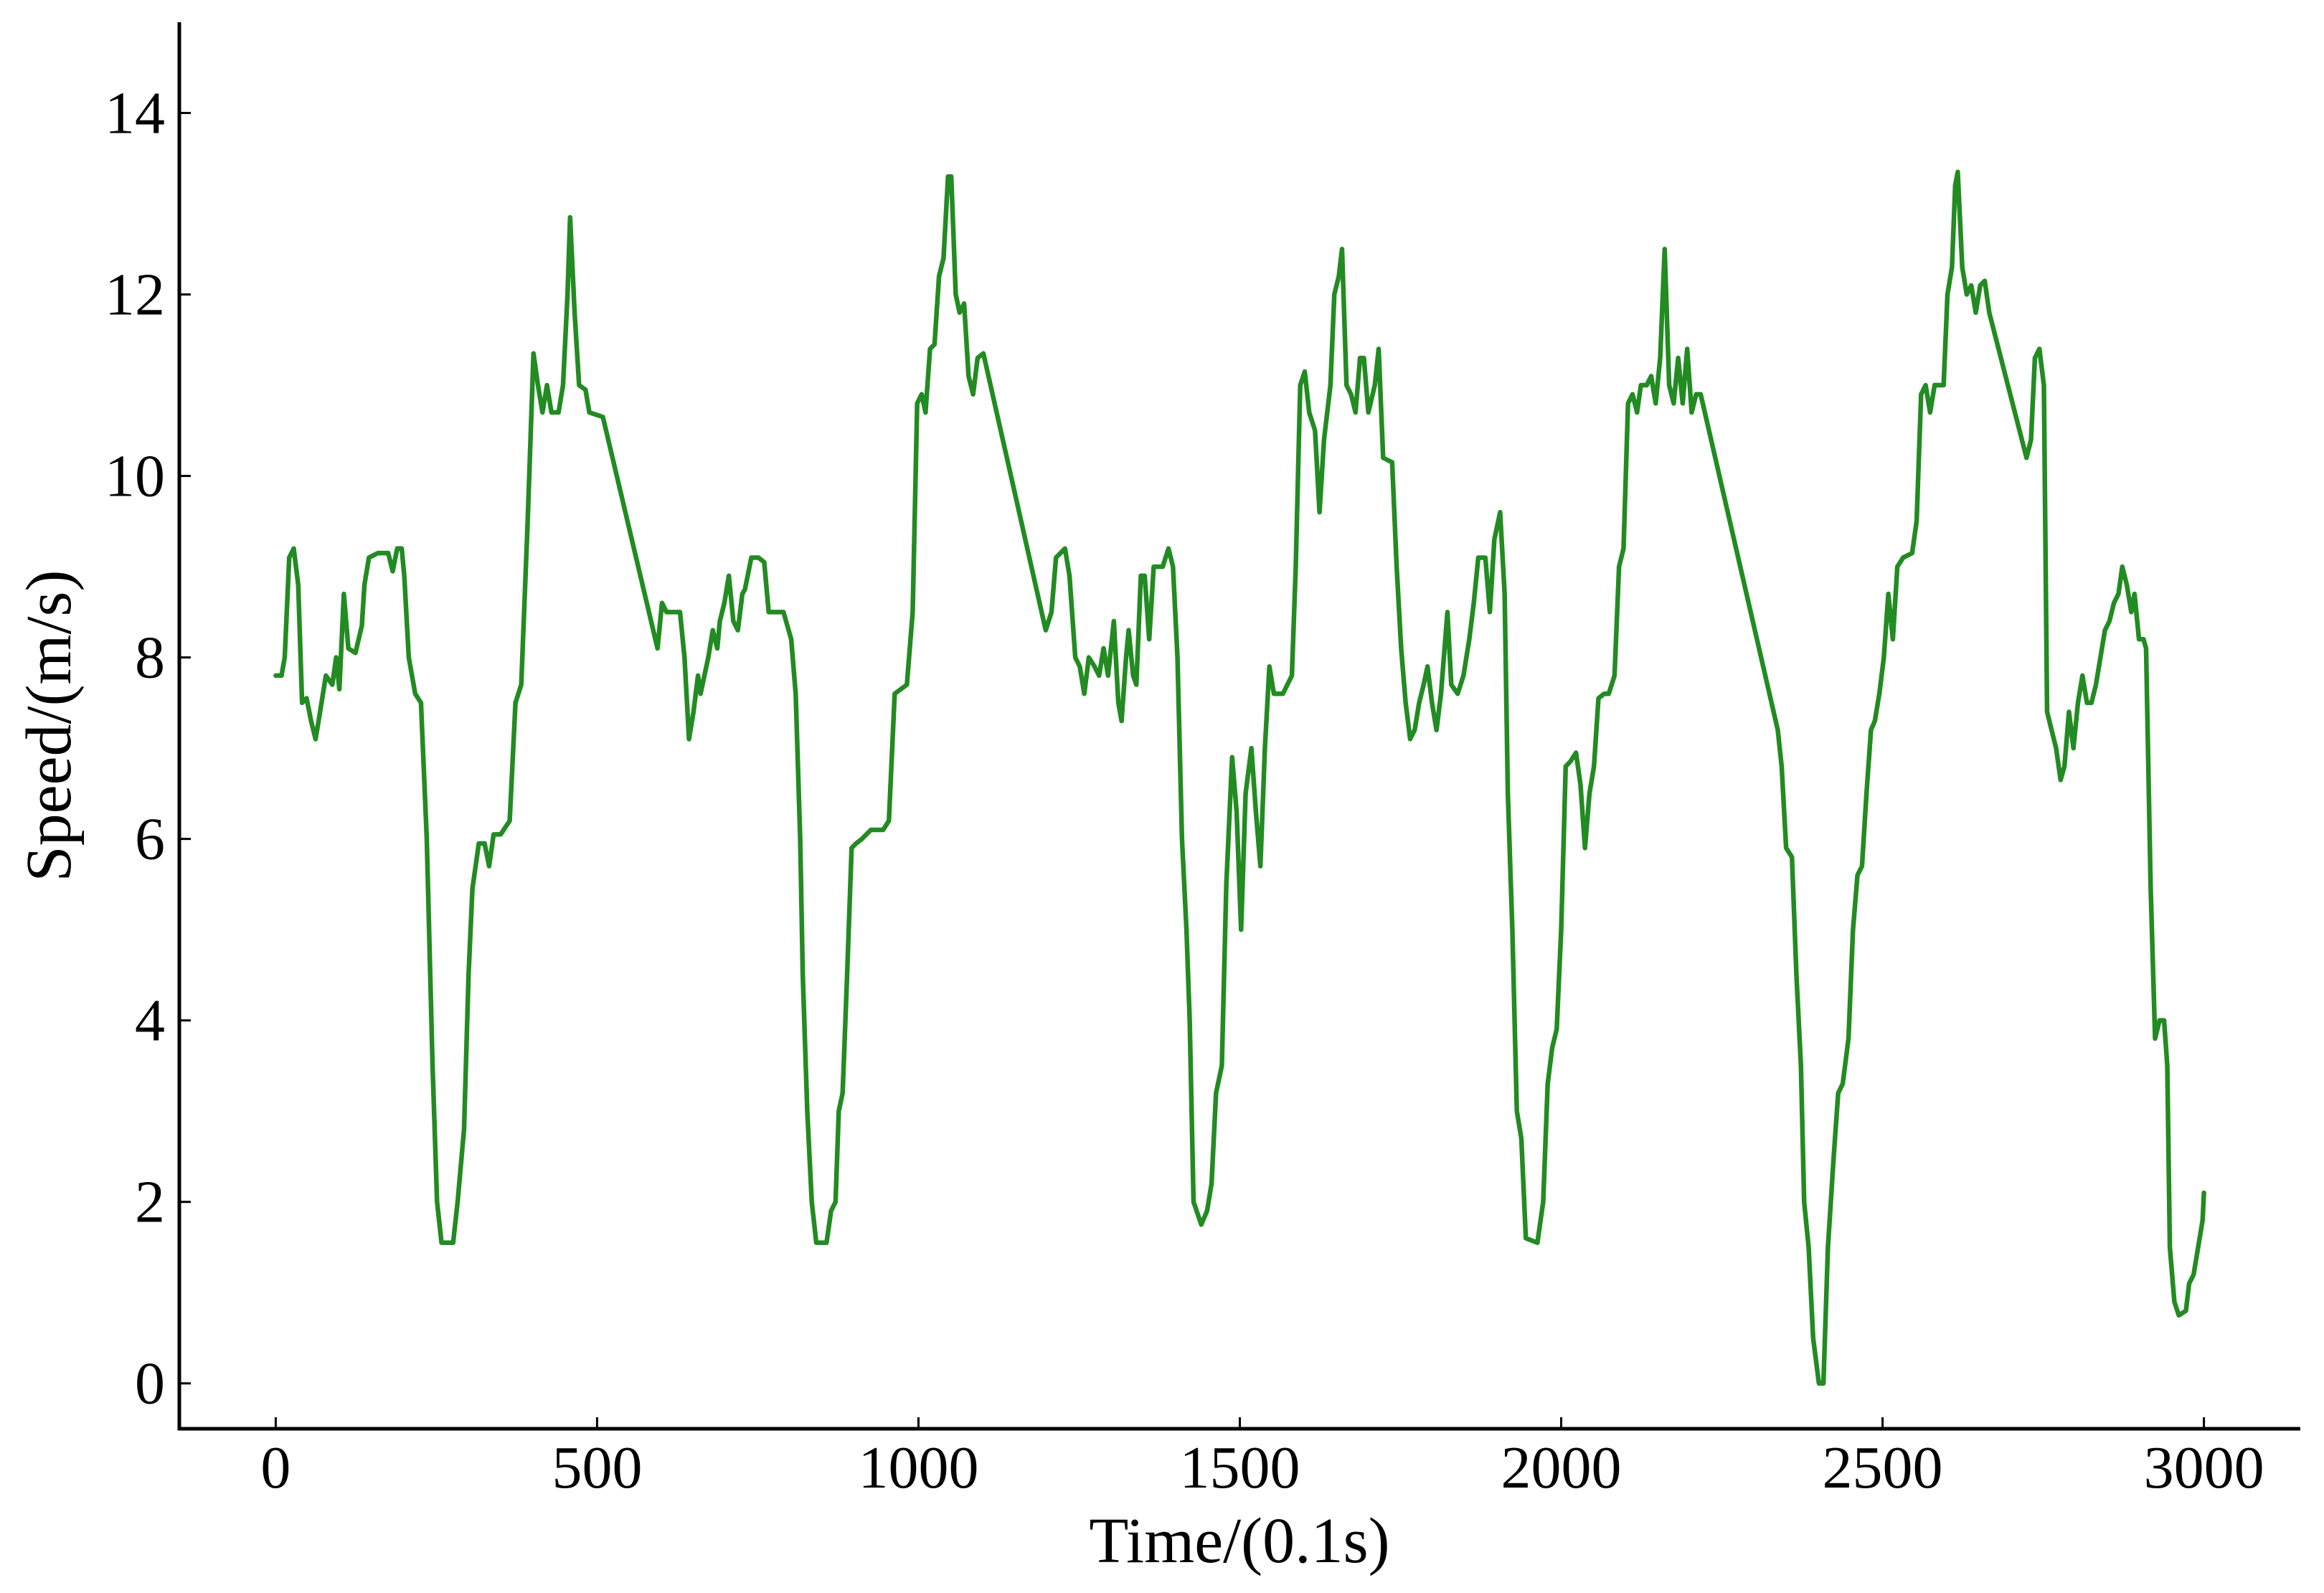 This screenshot has height=1593, width=2324. I want to click on x-tick-label: 2500, so click(1883, 1467).